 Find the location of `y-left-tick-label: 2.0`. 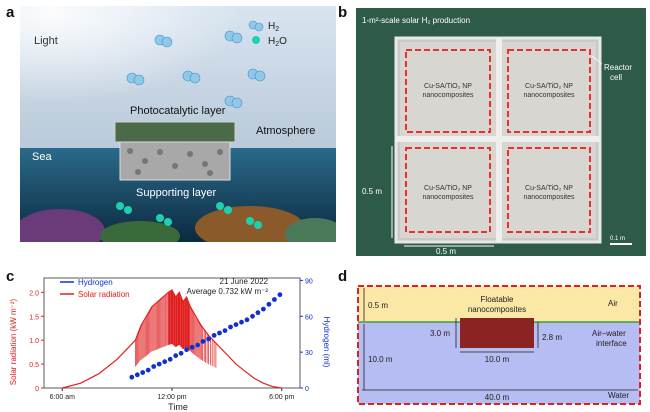

y-left-tick-label: 2.0 is located at coordinates (34, 293).